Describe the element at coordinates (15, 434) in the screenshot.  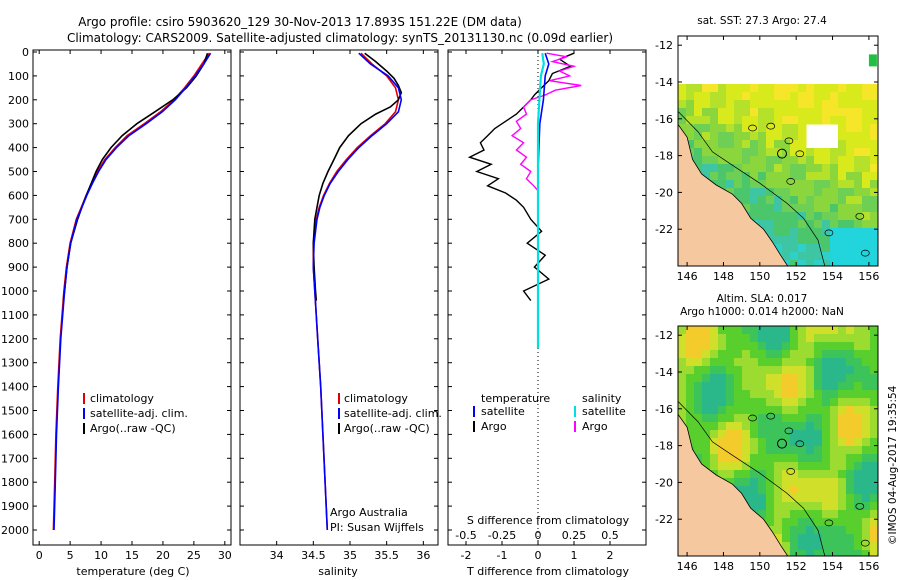
I see `y-tick-label: 1600` at that location.